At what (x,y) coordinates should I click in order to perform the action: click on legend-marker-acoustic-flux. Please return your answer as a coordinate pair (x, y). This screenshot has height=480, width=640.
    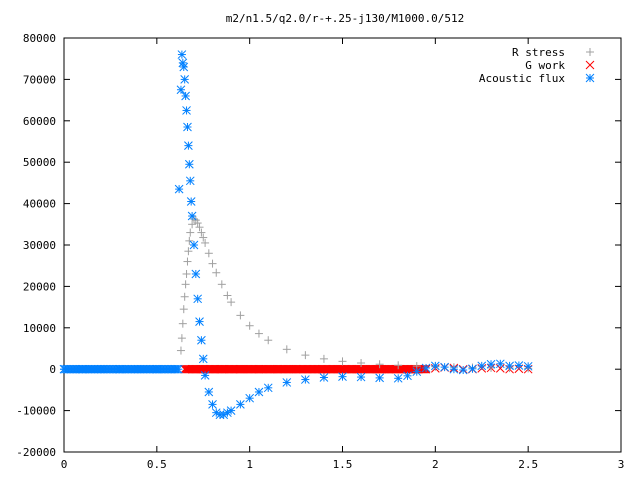
    Looking at the image, I should click on (590, 78).